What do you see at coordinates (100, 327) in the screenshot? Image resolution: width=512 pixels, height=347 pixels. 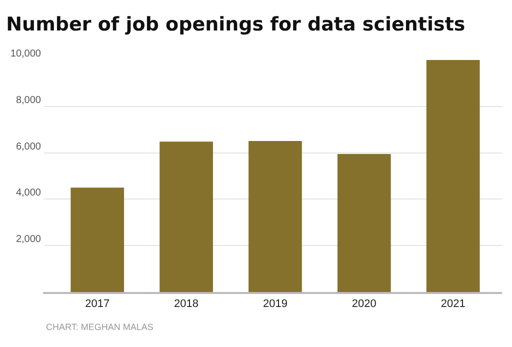 I see `text: CHART: MEGHAN MALAS` at bounding box center [100, 327].